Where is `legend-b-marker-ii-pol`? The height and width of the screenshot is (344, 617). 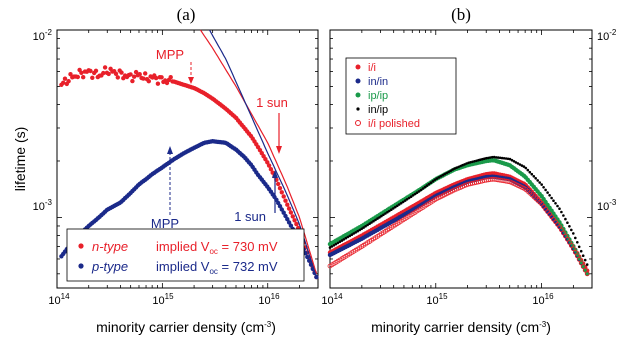
legend-b-marker-ii-pol is located at coordinates (358, 123).